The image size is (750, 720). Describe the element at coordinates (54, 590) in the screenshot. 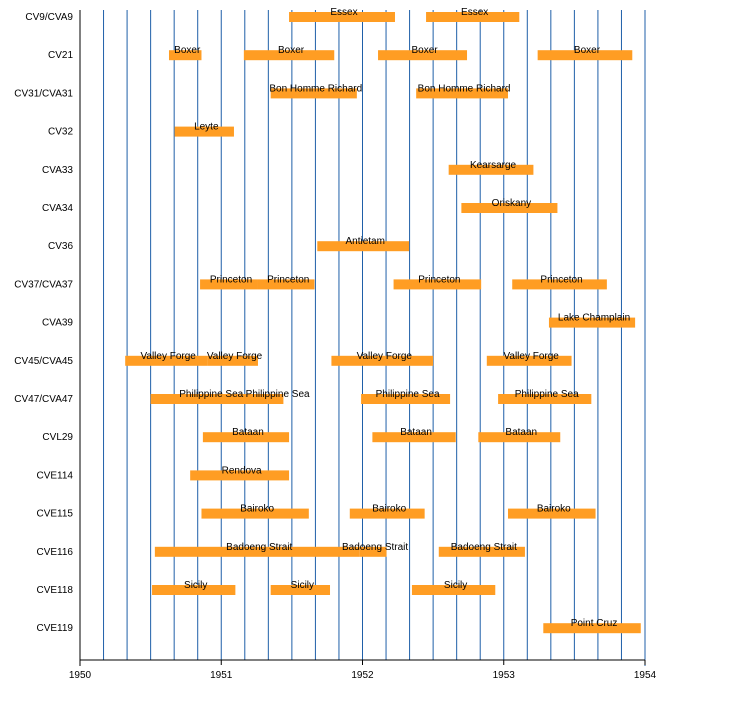

I see `row-label: CVE118` at that location.